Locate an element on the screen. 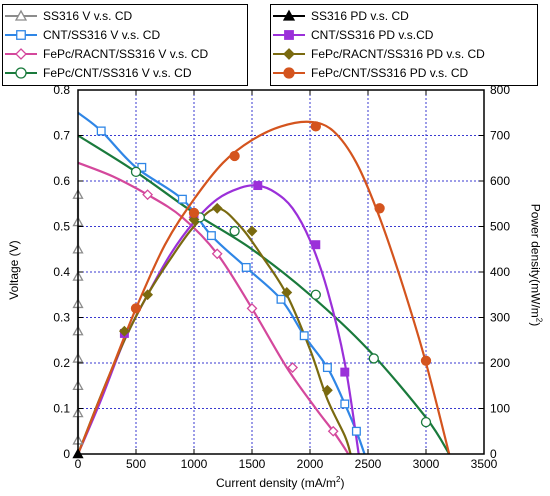 The height and width of the screenshot is (496, 550). legend-entry: FePc/RACNT/SS316 V v.s. CD is located at coordinates (105, 54).